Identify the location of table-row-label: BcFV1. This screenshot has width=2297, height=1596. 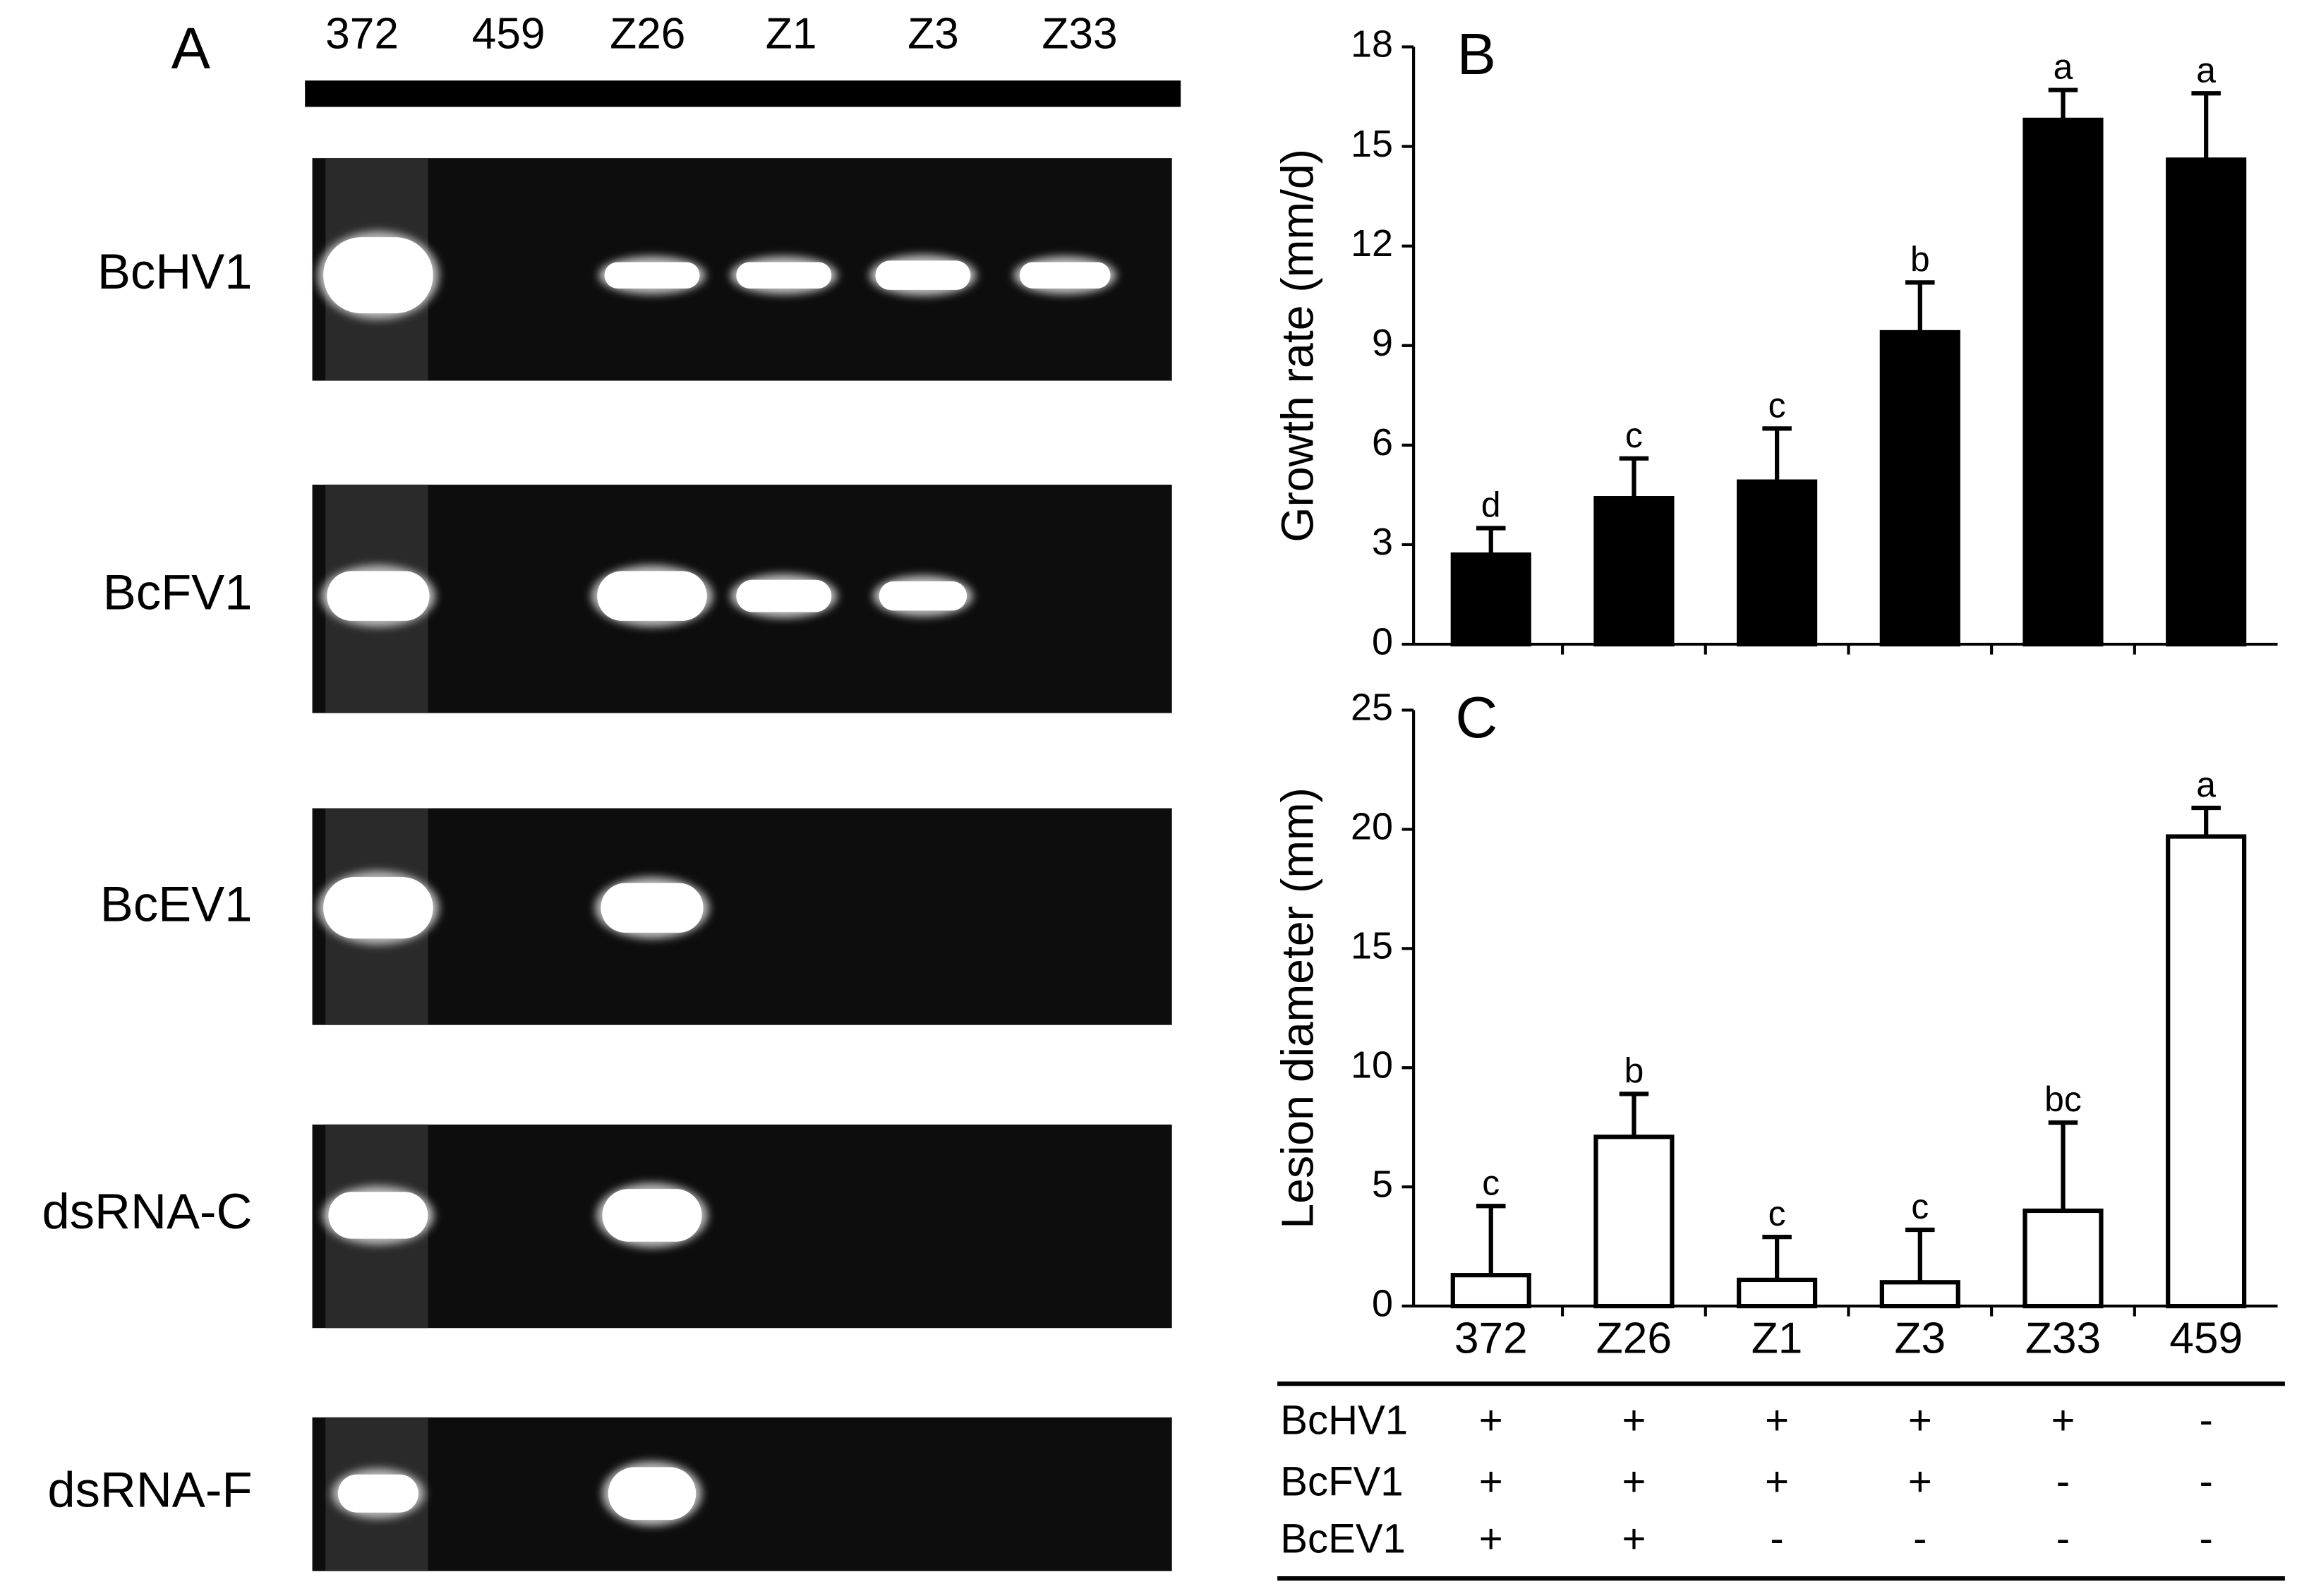
(1341, 1482).